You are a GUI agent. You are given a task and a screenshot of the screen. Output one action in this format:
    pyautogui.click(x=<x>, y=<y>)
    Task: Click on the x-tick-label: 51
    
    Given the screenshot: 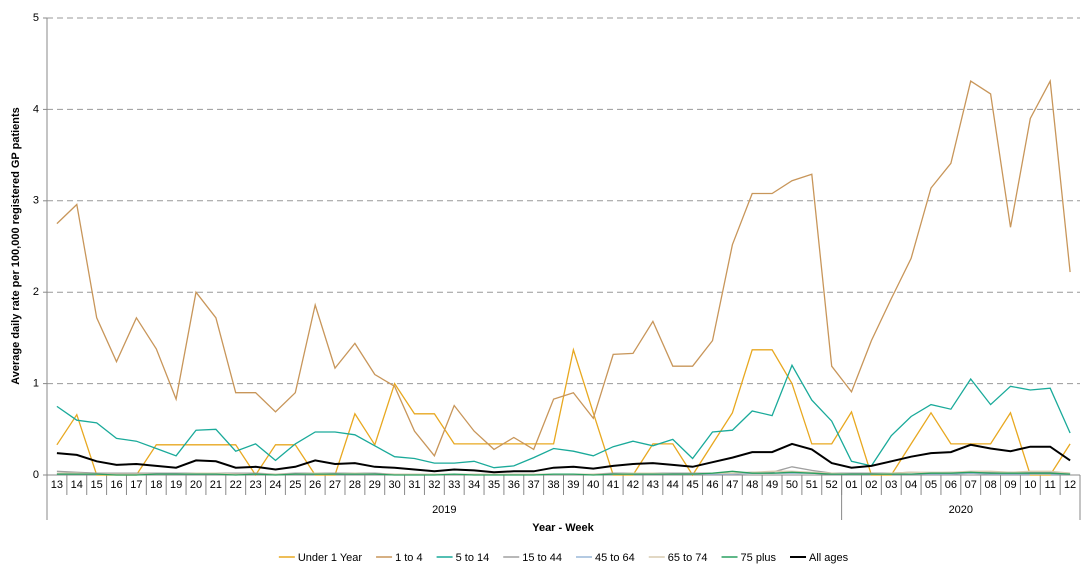 What is the action you would take?
    pyautogui.click(x=812, y=485)
    